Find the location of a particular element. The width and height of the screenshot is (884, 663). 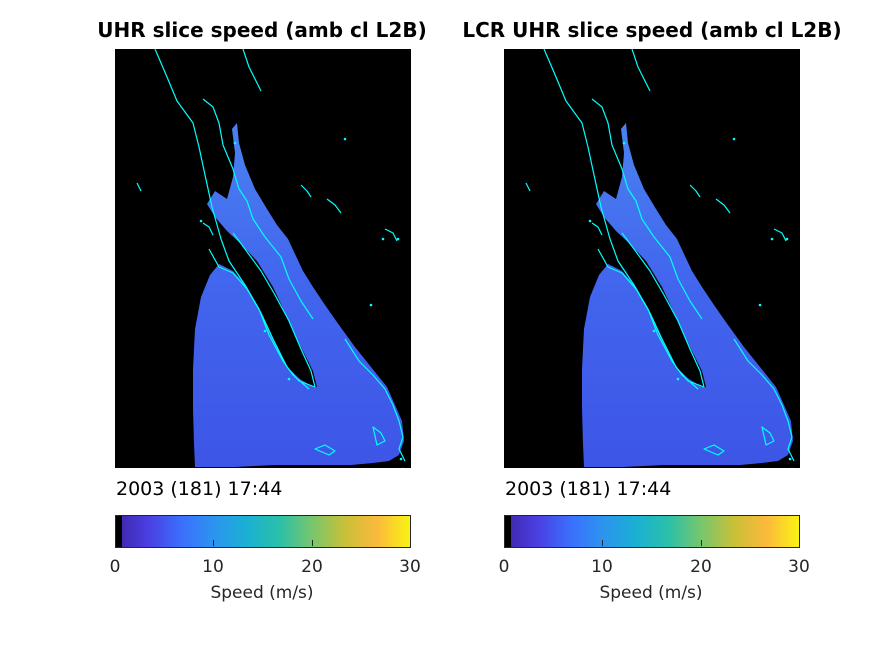

colorbar-label-right: Speed (m/s) is located at coordinates (651, 593).